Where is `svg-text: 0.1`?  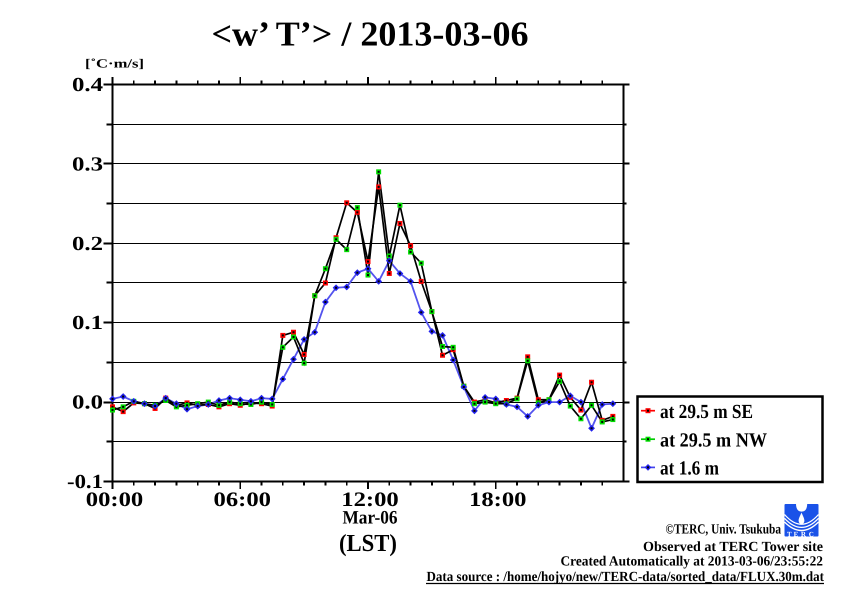 svg-text: 0.1 is located at coordinates (87, 323).